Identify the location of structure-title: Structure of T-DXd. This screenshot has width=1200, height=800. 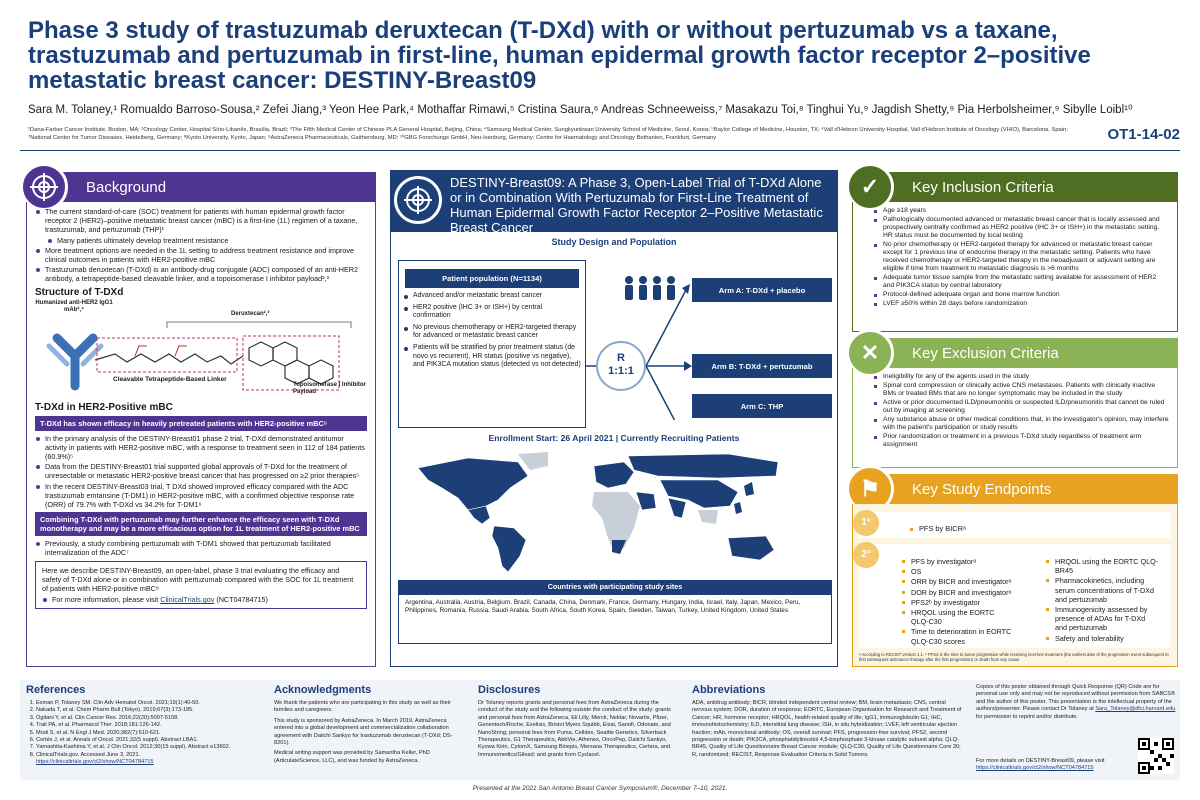
(79, 292).